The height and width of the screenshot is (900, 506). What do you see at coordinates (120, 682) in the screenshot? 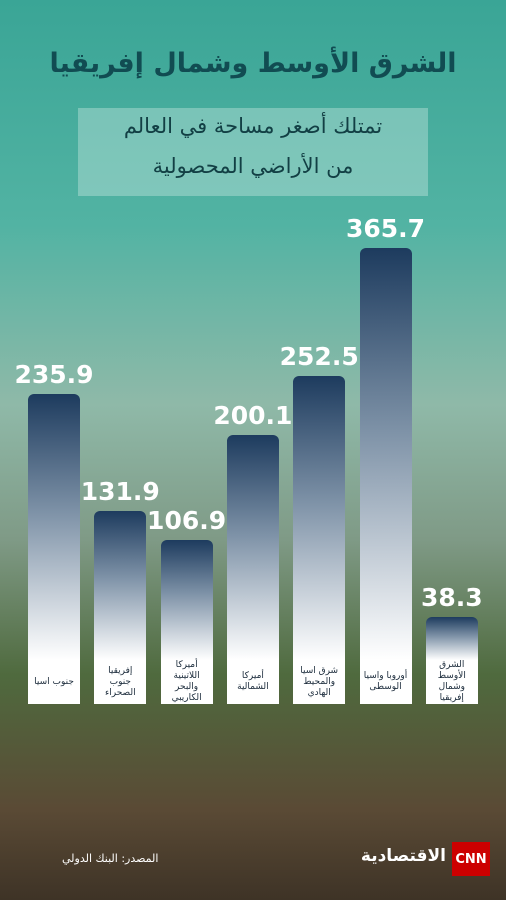
I see `category-label: إفريقيا جنوب الصحراء` at bounding box center [120, 682].